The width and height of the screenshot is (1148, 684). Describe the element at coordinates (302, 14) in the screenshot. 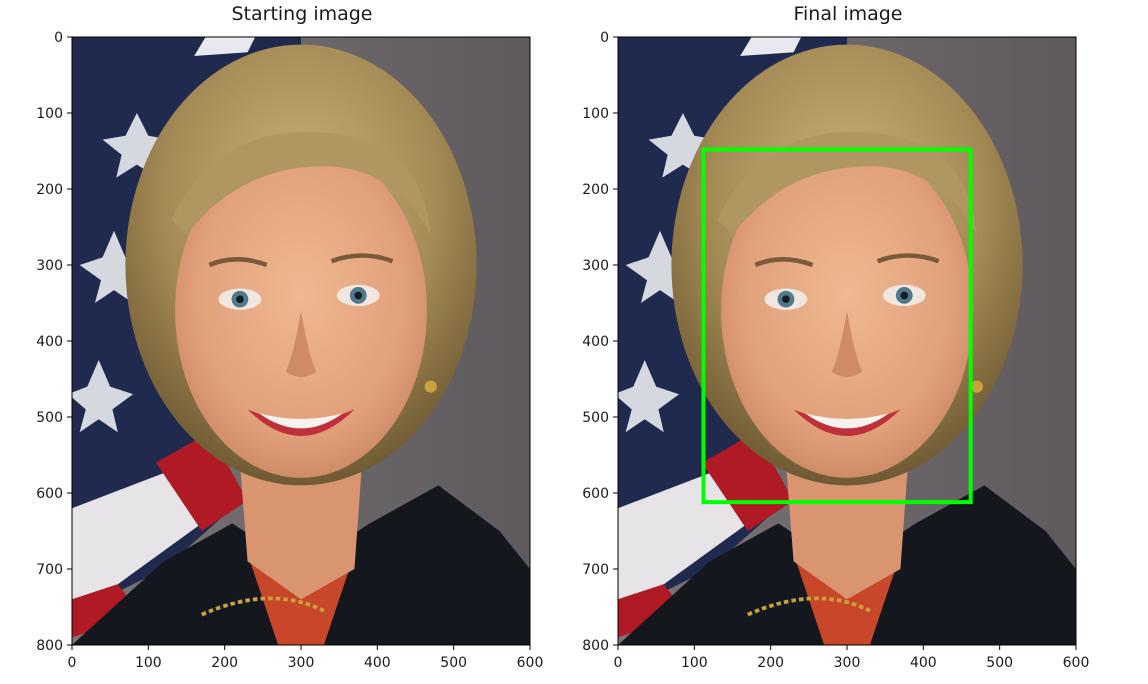

I see `panel-title: Starting image` at that location.